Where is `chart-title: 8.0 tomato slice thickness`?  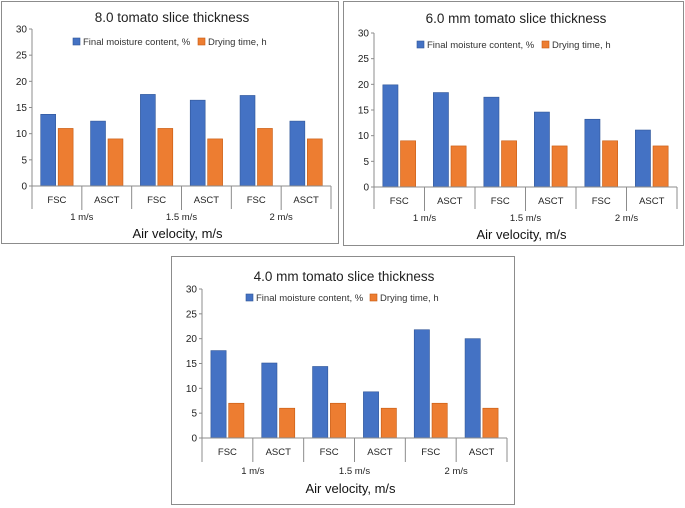
chart-title: 8.0 tomato slice thickness is located at coordinates (172, 17).